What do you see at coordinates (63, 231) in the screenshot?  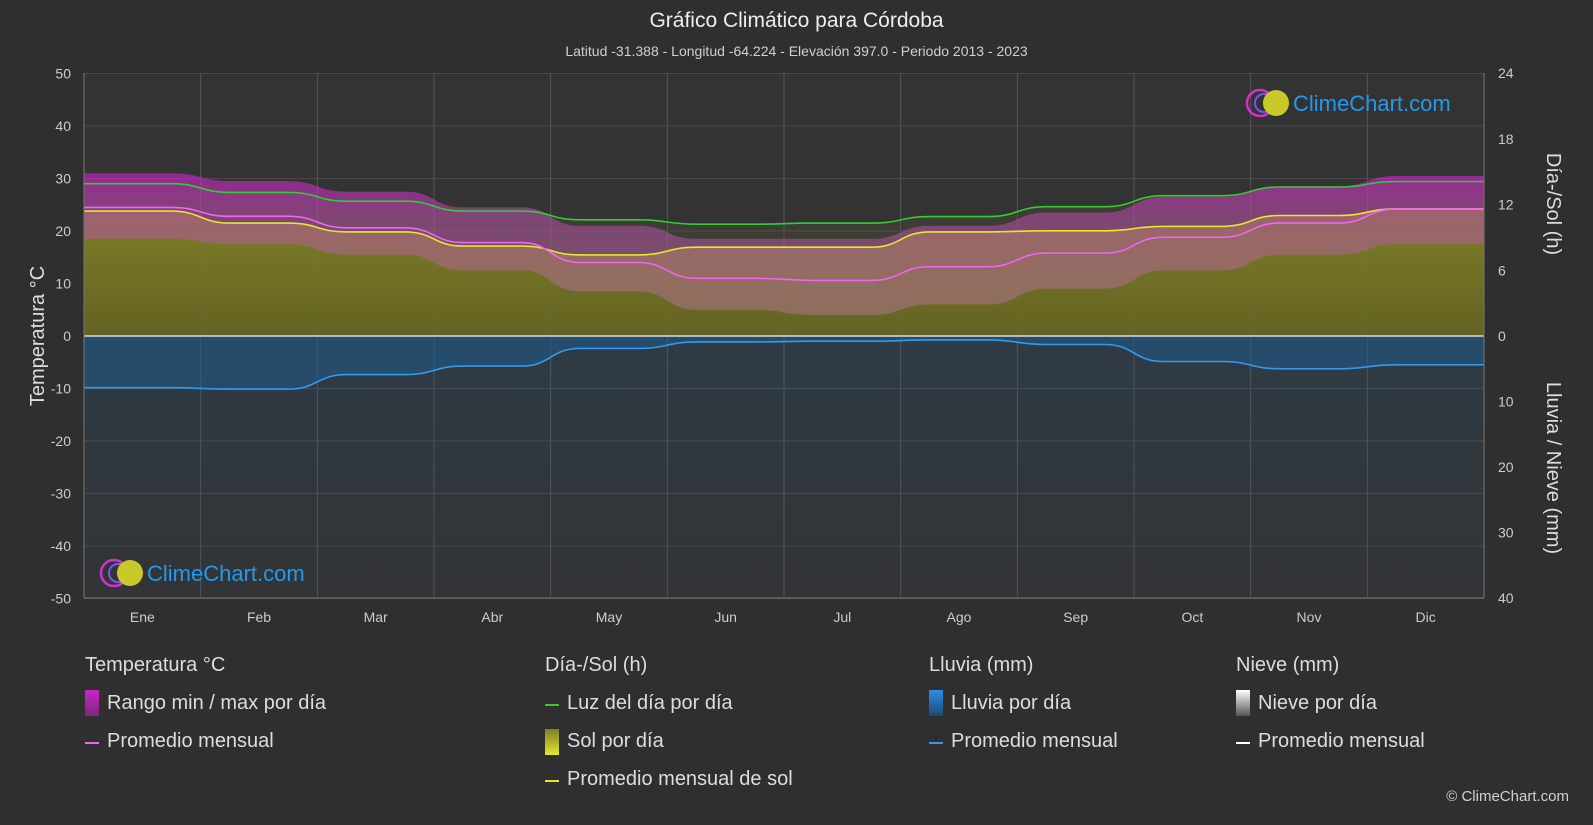 I see `left-tick-label: 20` at bounding box center [63, 231].